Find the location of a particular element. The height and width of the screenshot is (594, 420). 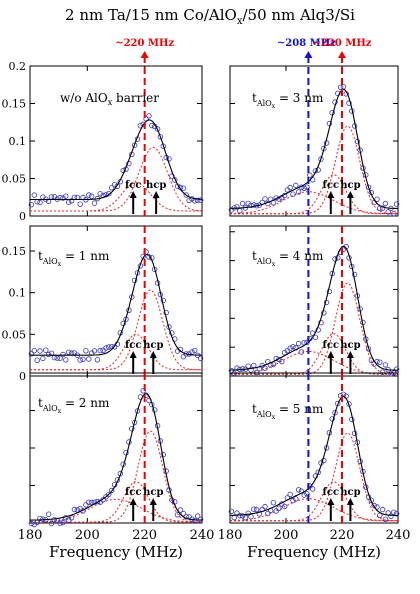

x-tick-label: 220 is located at coordinates (342, 535).